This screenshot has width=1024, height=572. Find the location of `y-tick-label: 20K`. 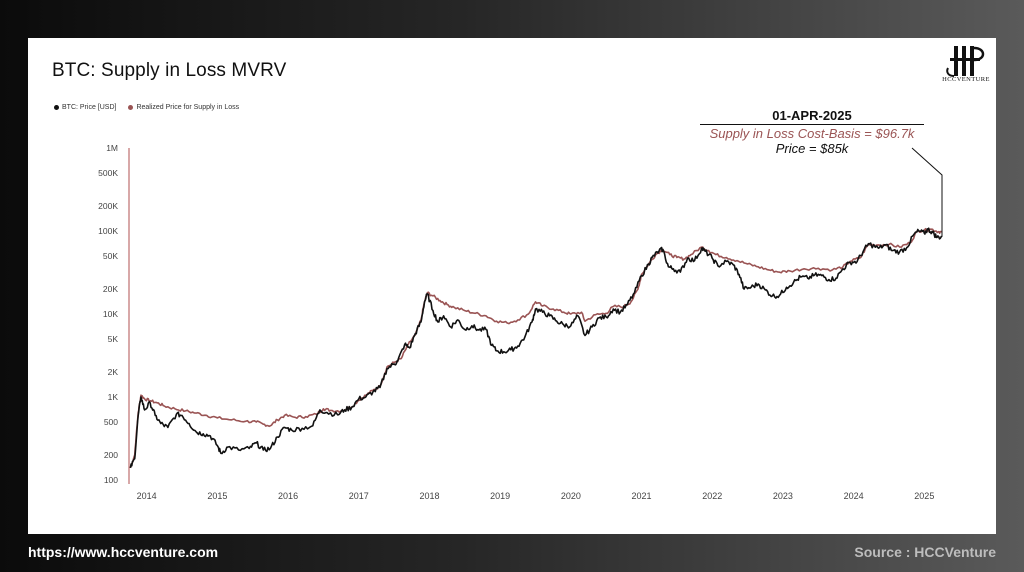

y-tick-label: 20K is located at coordinates (110, 289).